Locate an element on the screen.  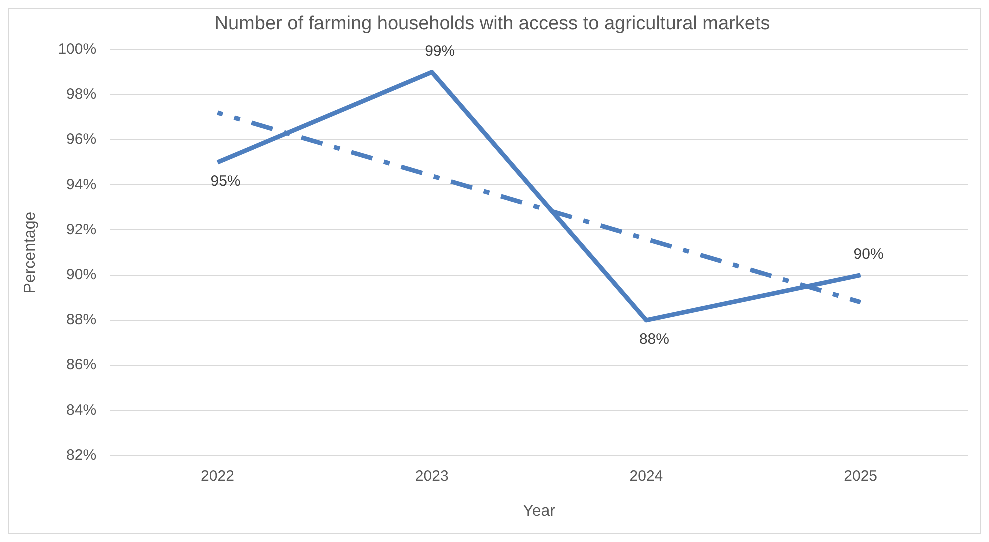
y-tick-label: 86% is located at coordinates (81, 365).